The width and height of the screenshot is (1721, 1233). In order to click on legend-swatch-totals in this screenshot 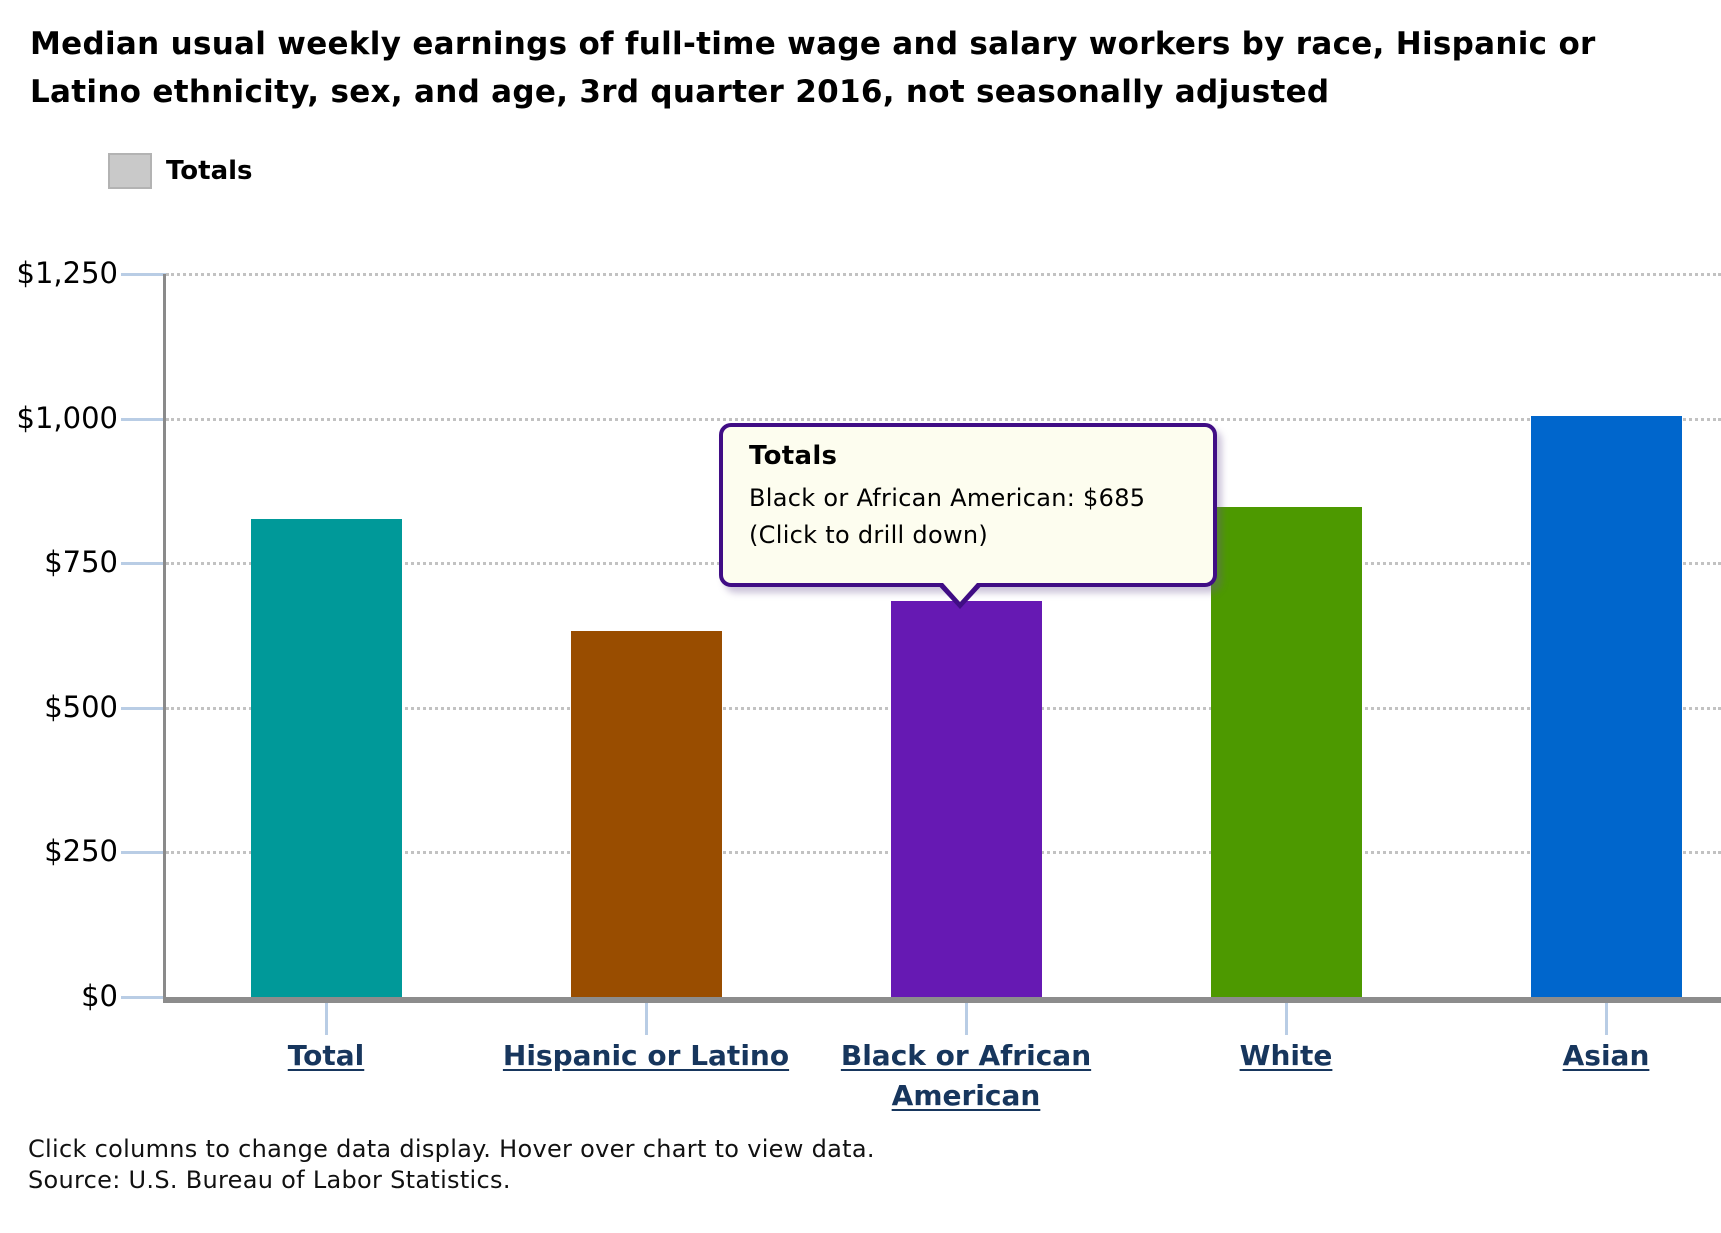, I will do `click(130, 171)`.